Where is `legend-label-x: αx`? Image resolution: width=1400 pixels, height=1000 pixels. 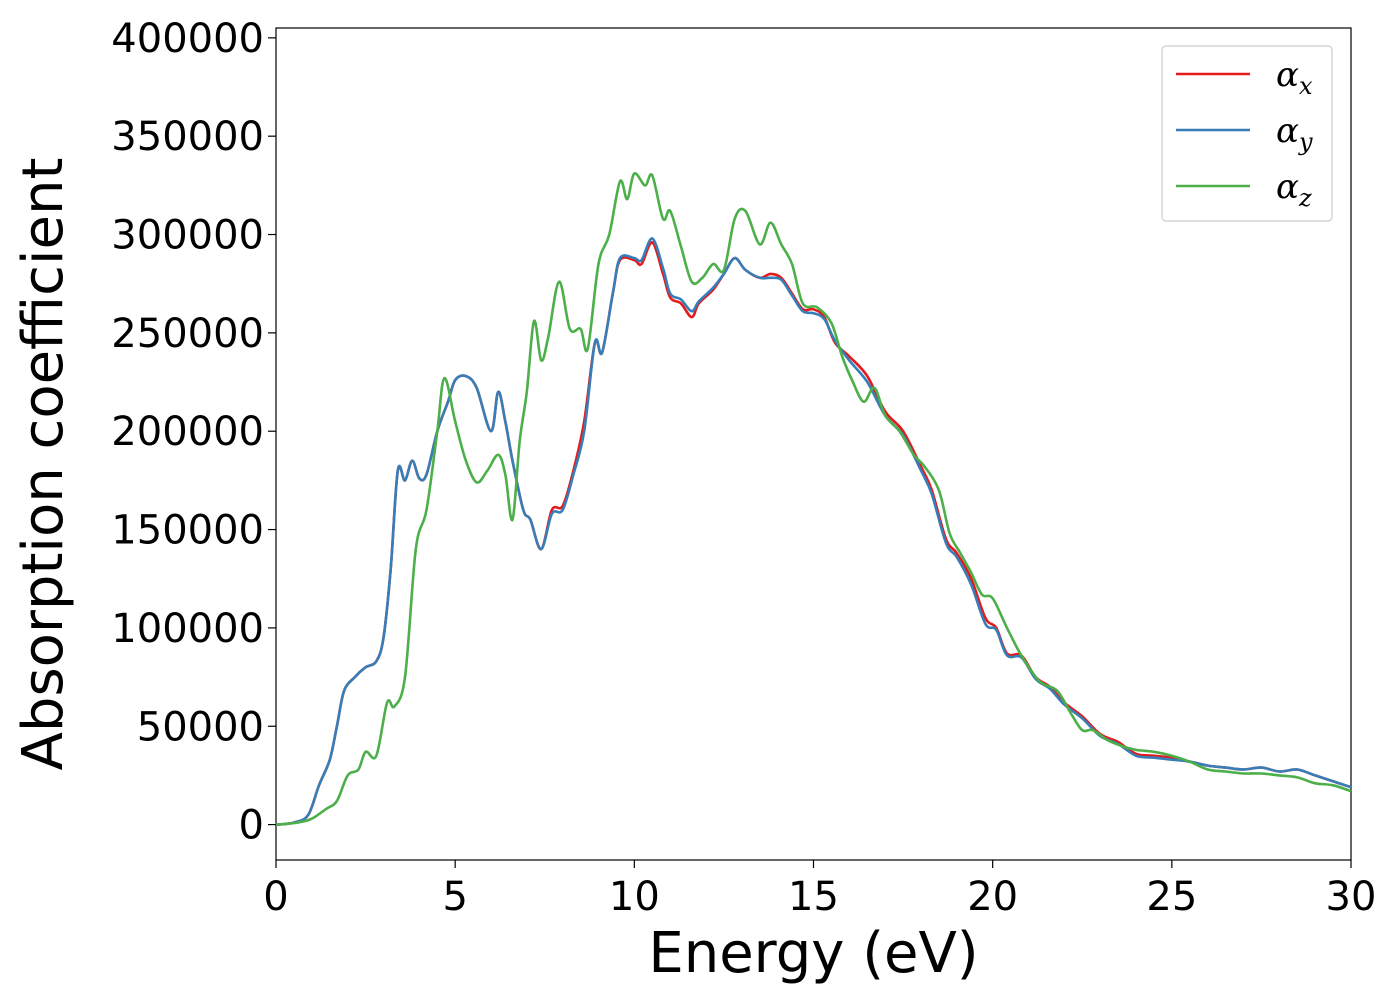 legend-label-x: αx is located at coordinates (1294, 77).